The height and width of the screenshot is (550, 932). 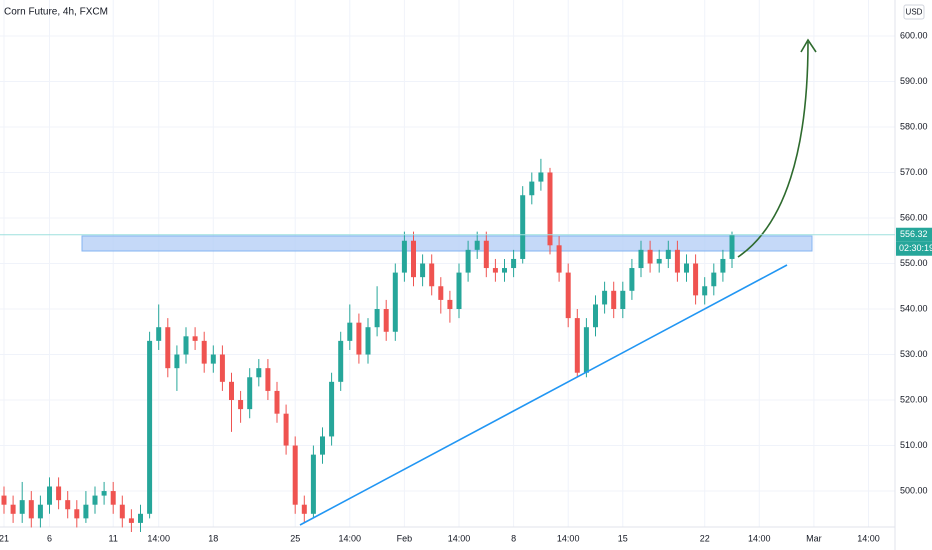 I want to click on x-tick-label: 18, so click(x=213, y=538).